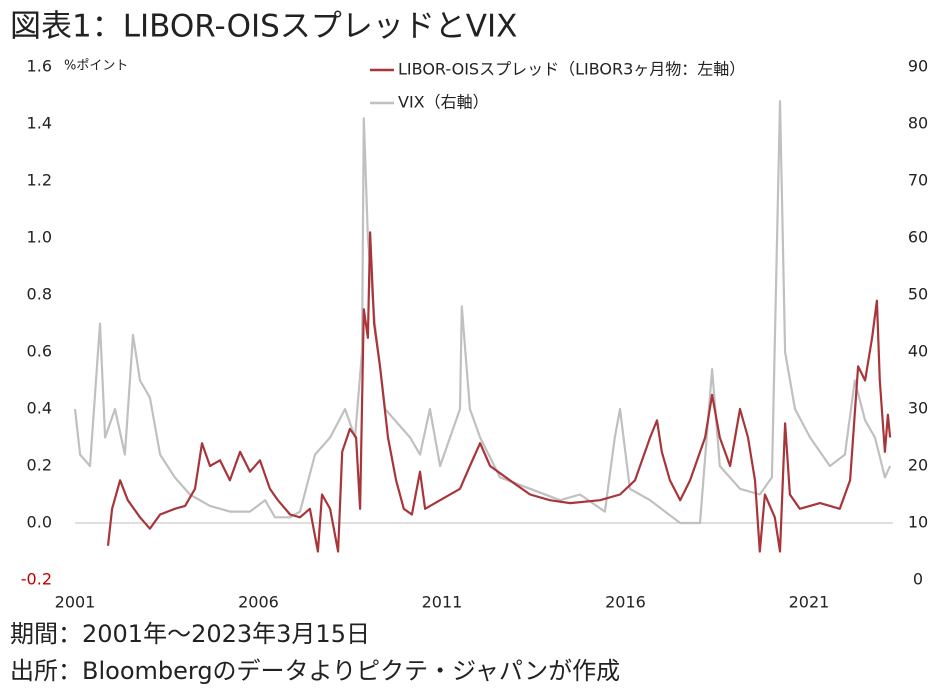 This screenshot has height=695, width=947. Describe the element at coordinates (39, 522) in the screenshot. I see `y-tick-label: 0.0` at that location.